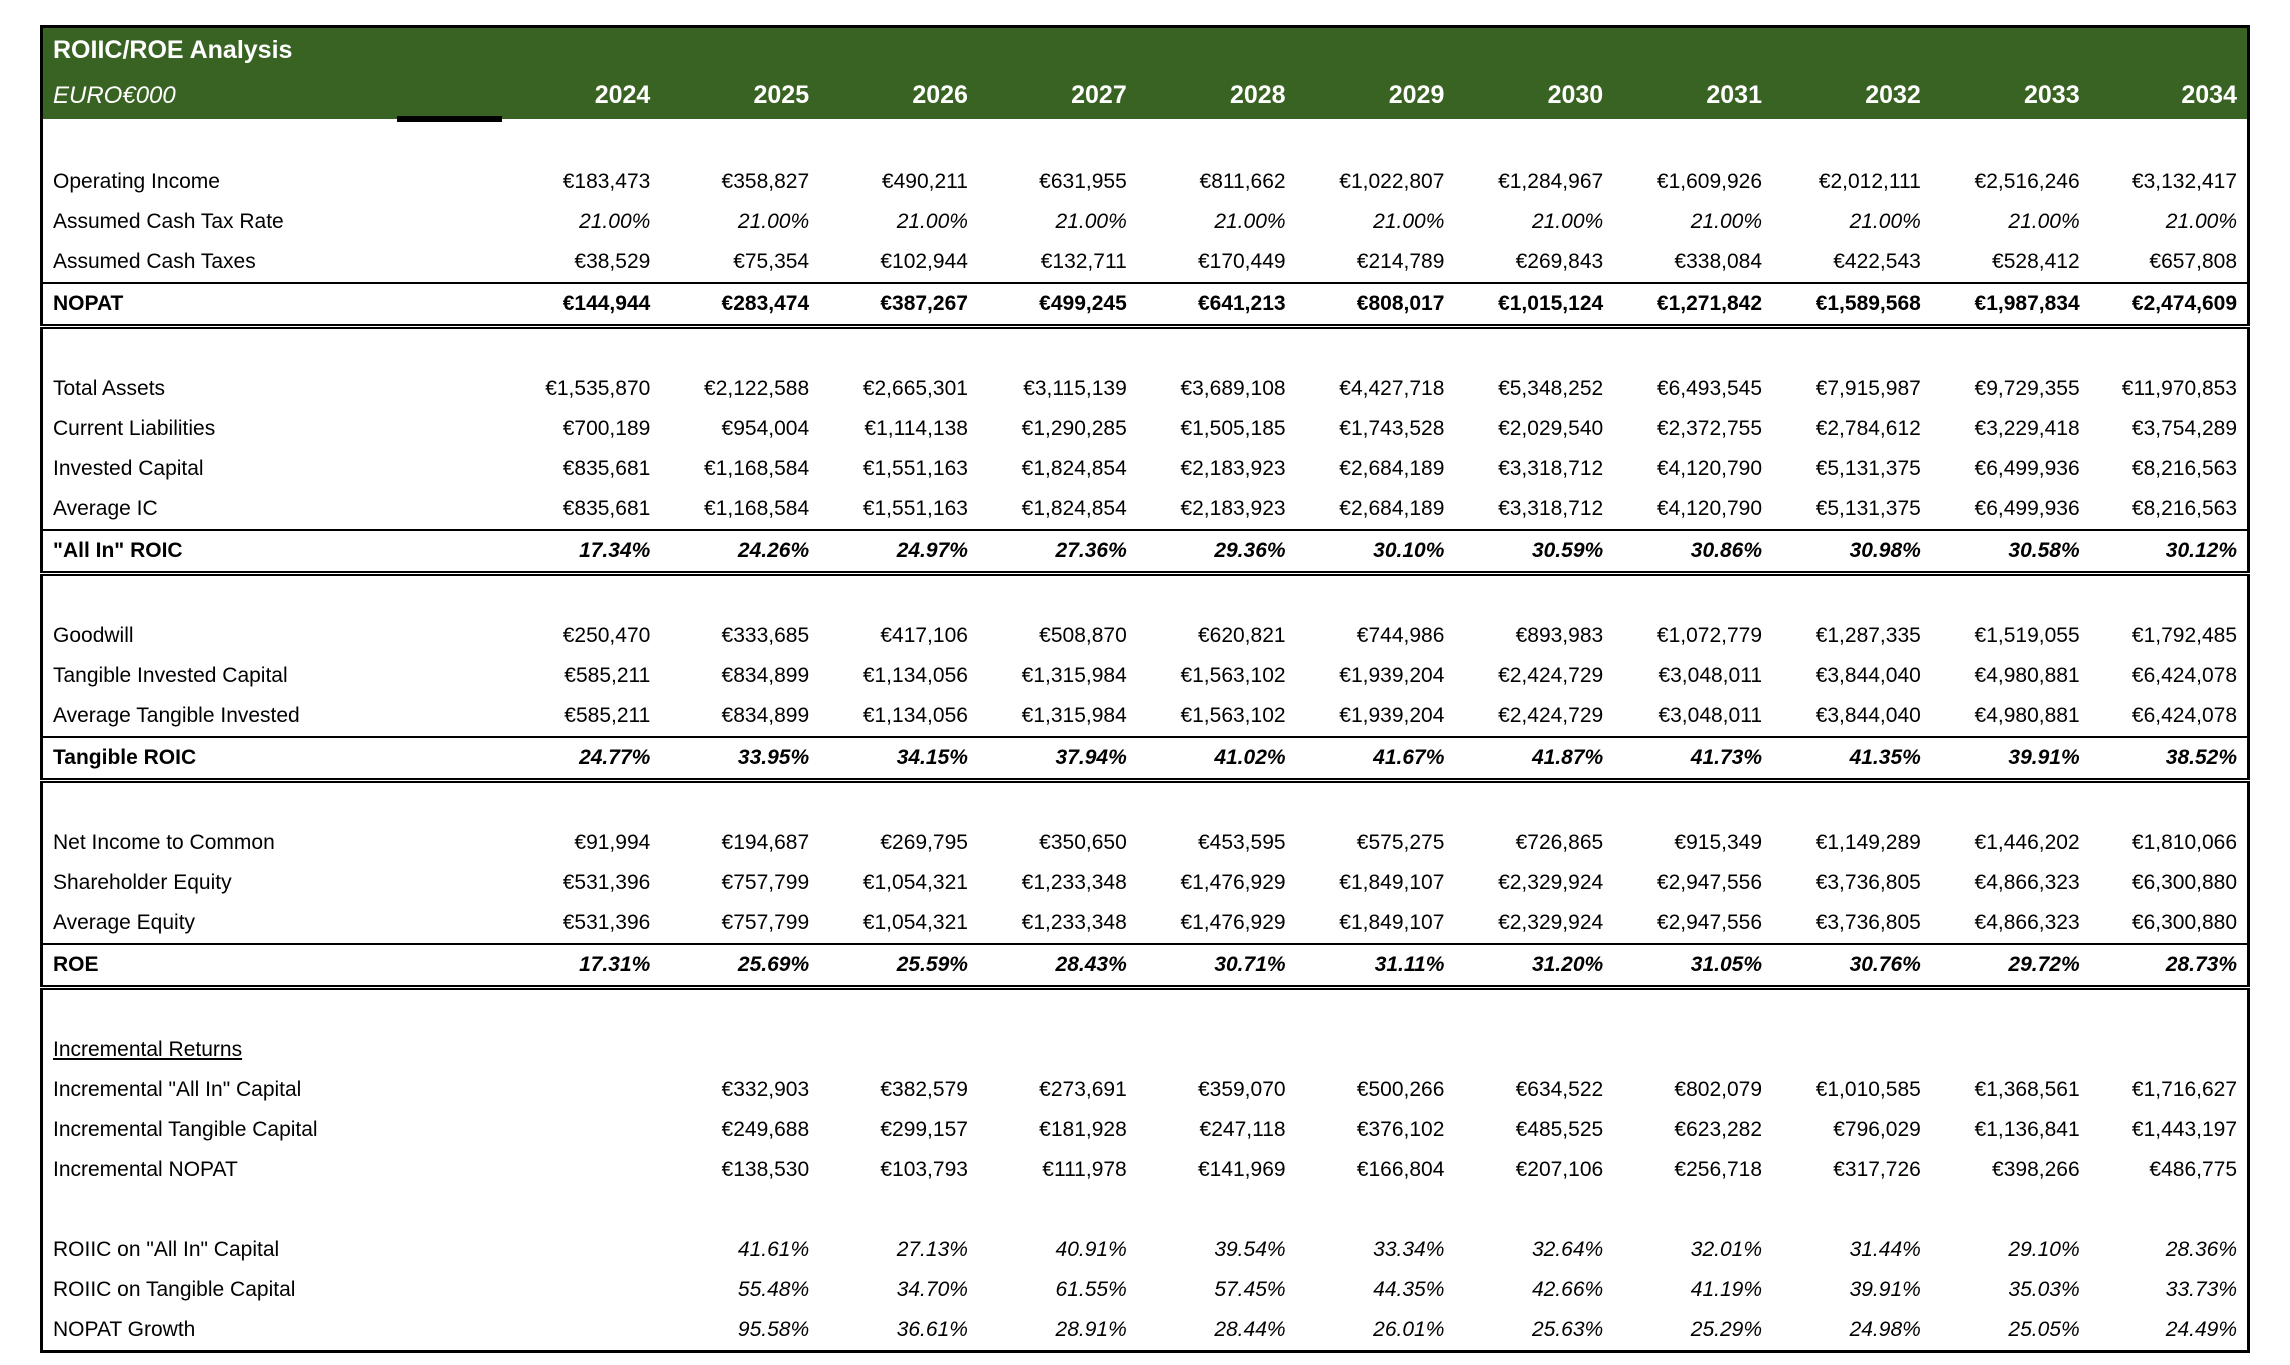 Image resolution: width=2290 pixels, height=1365 pixels. I want to click on value-cell: 30.86%, so click(1692, 552).